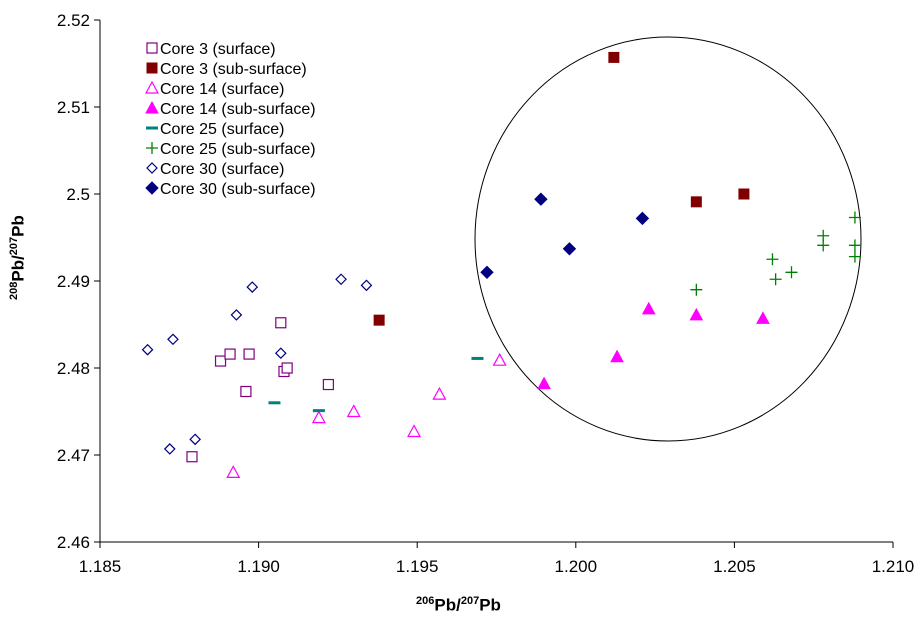 The width and height of the screenshot is (917, 628). Describe the element at coordinates (222, 129) in the screenshot. I see `legend-label: Core 25 (surface)` at that location.